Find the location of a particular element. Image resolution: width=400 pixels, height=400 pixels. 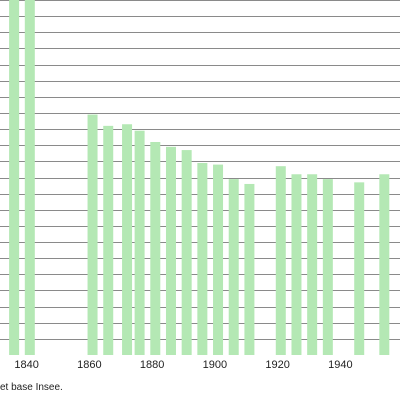

bar-1906 is located at coordinates (233, 267).